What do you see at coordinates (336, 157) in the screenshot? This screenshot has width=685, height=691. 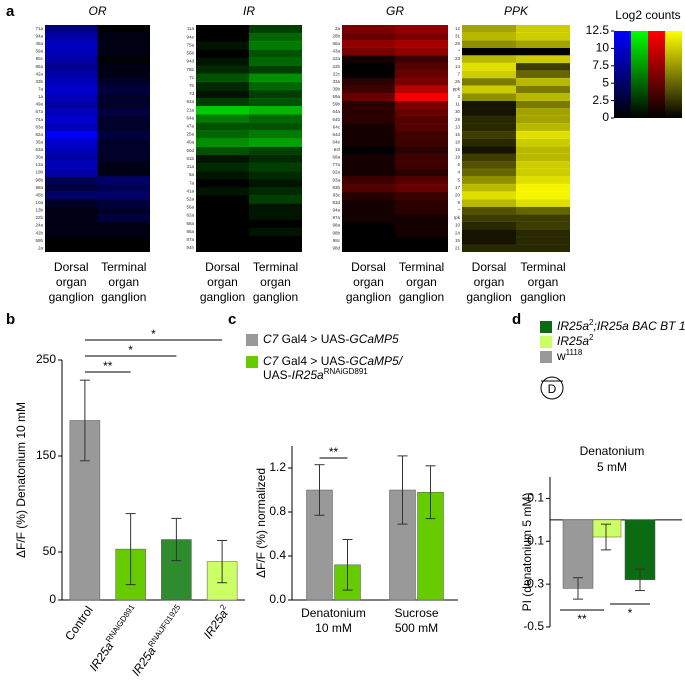 I see `row-label: 68a` at bounding box center [336, 157].